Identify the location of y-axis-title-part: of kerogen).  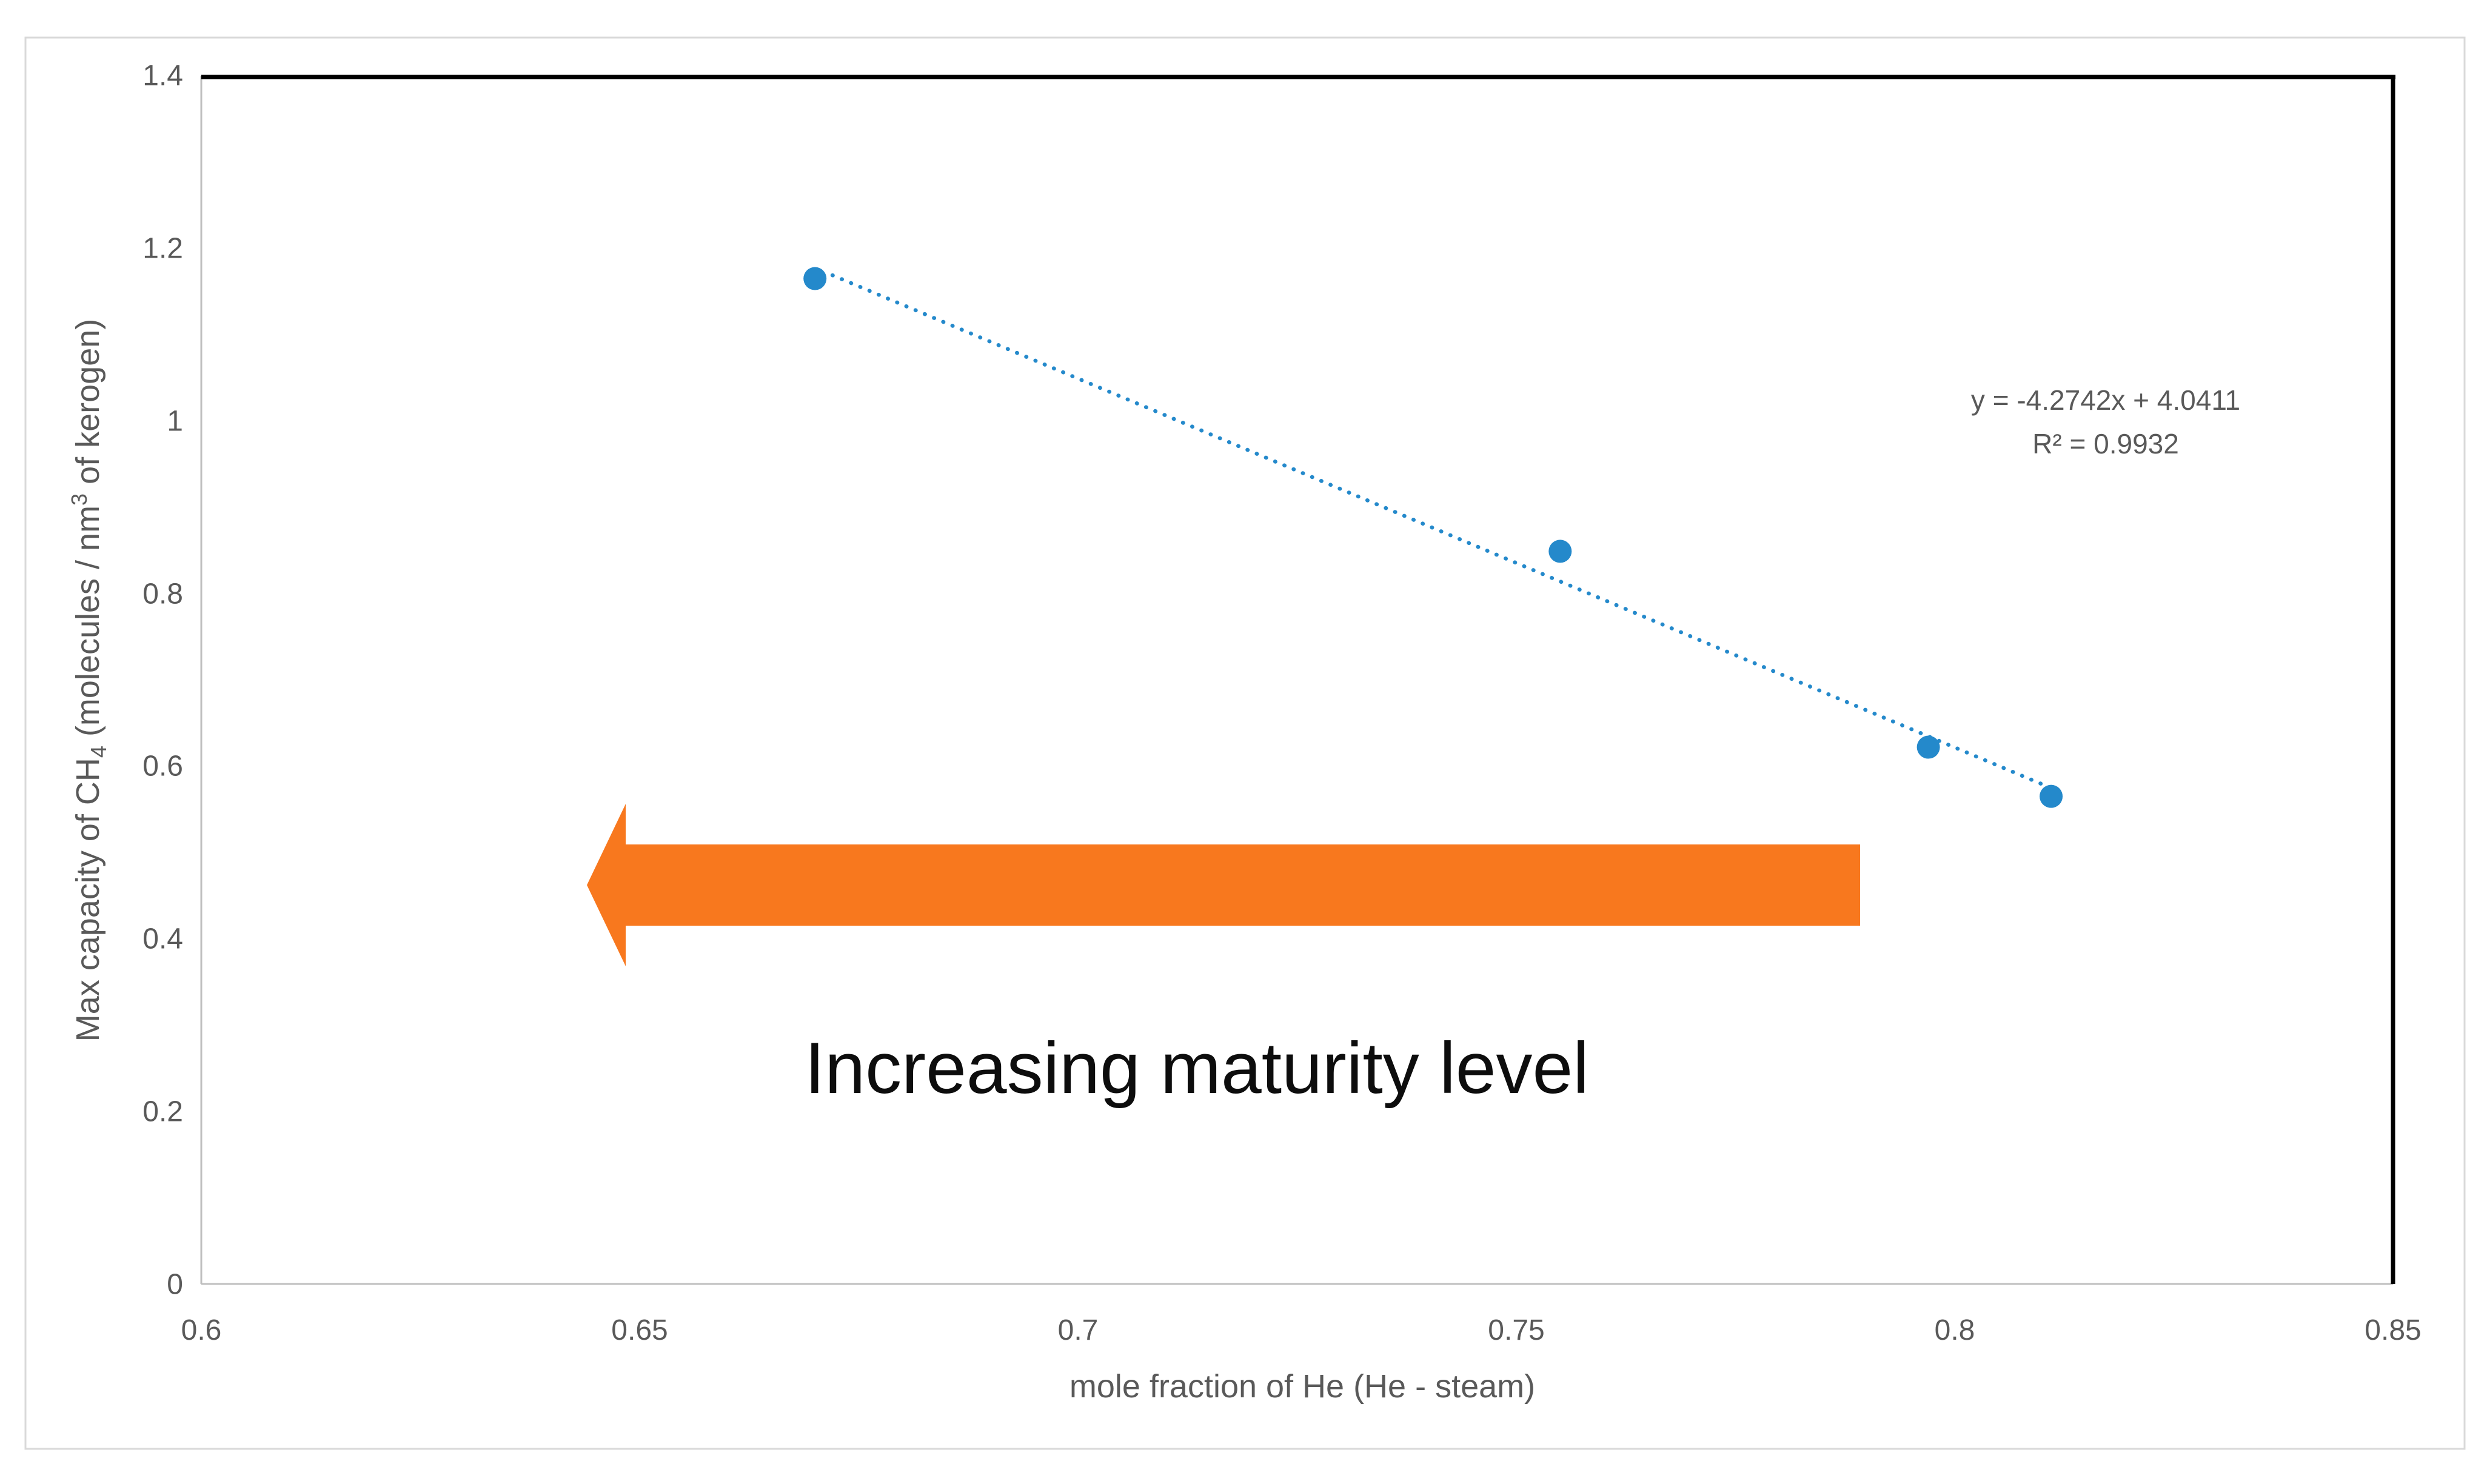
(88, 406).